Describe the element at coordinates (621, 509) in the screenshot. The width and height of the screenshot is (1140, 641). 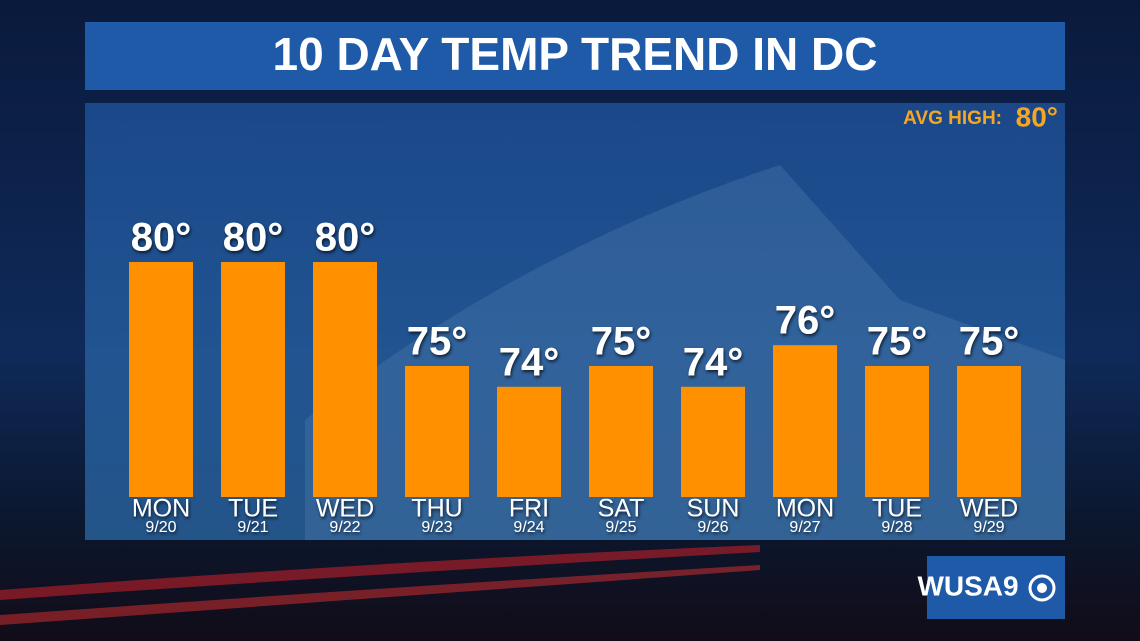
I see `x-tick-label: SAT` at that location.